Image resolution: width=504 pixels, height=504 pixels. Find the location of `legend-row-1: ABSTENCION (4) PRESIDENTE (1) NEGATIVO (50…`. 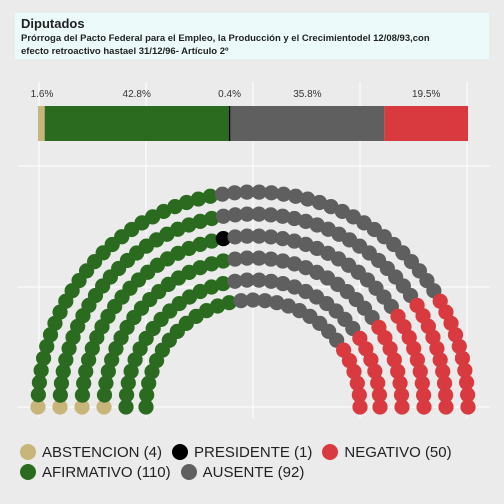

legend-row-1: ABSTENCION (4) PRESIDENTE (1) NEGATIVO (50… is located at coordinates (262, 452).